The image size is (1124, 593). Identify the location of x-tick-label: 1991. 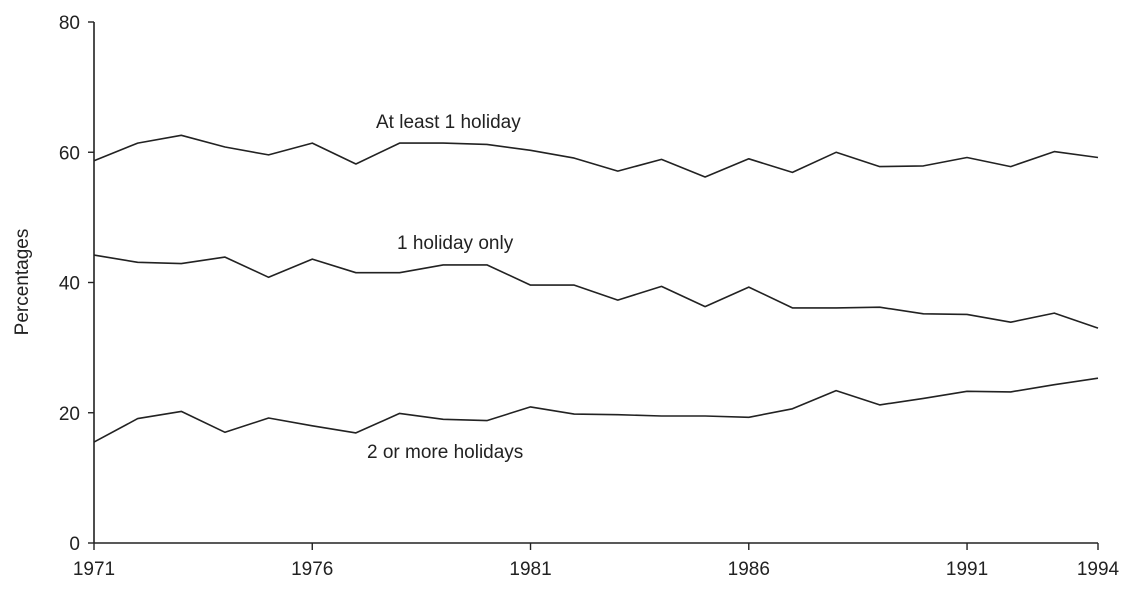
(967, 569).